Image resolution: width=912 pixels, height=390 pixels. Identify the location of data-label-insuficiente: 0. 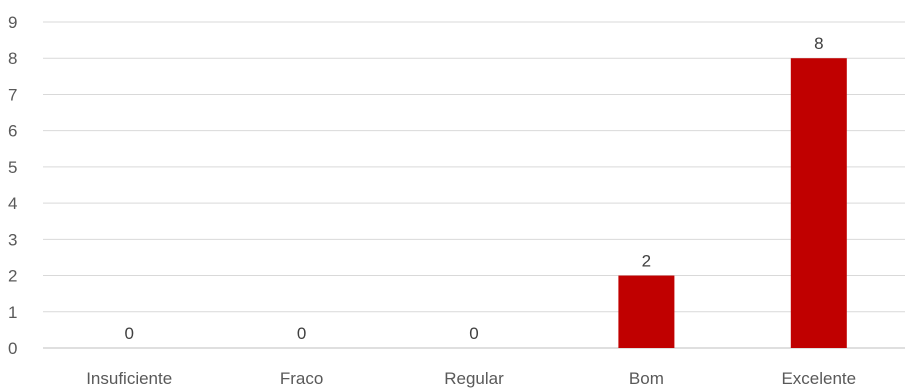
(128, 333).